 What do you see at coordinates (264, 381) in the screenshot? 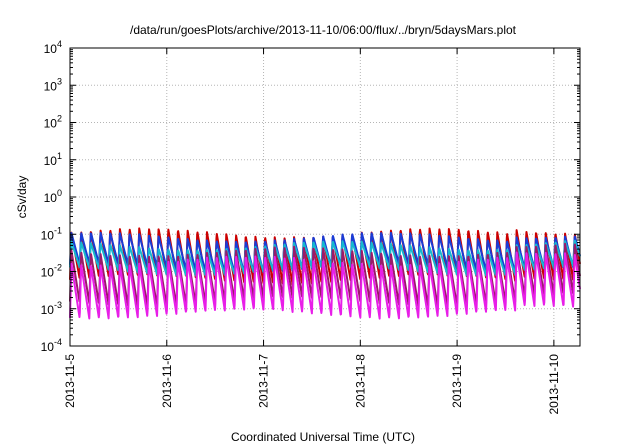
I see `x-tick-label: 2013-11-7` at bounding box center [264, 381].